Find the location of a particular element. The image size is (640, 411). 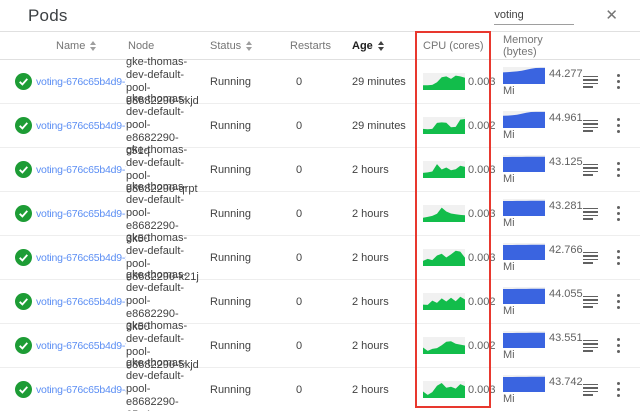

memory-usage-cell: 44.055 Mi is located at coordinates (541, 301).